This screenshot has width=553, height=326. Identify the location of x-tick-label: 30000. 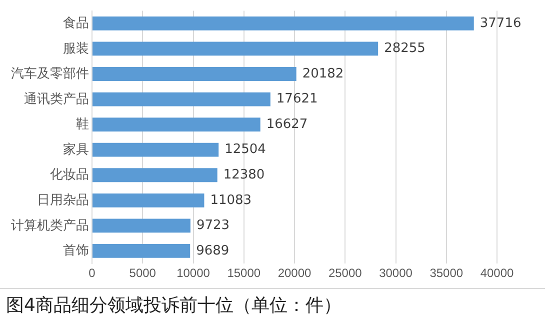
(396, 273).